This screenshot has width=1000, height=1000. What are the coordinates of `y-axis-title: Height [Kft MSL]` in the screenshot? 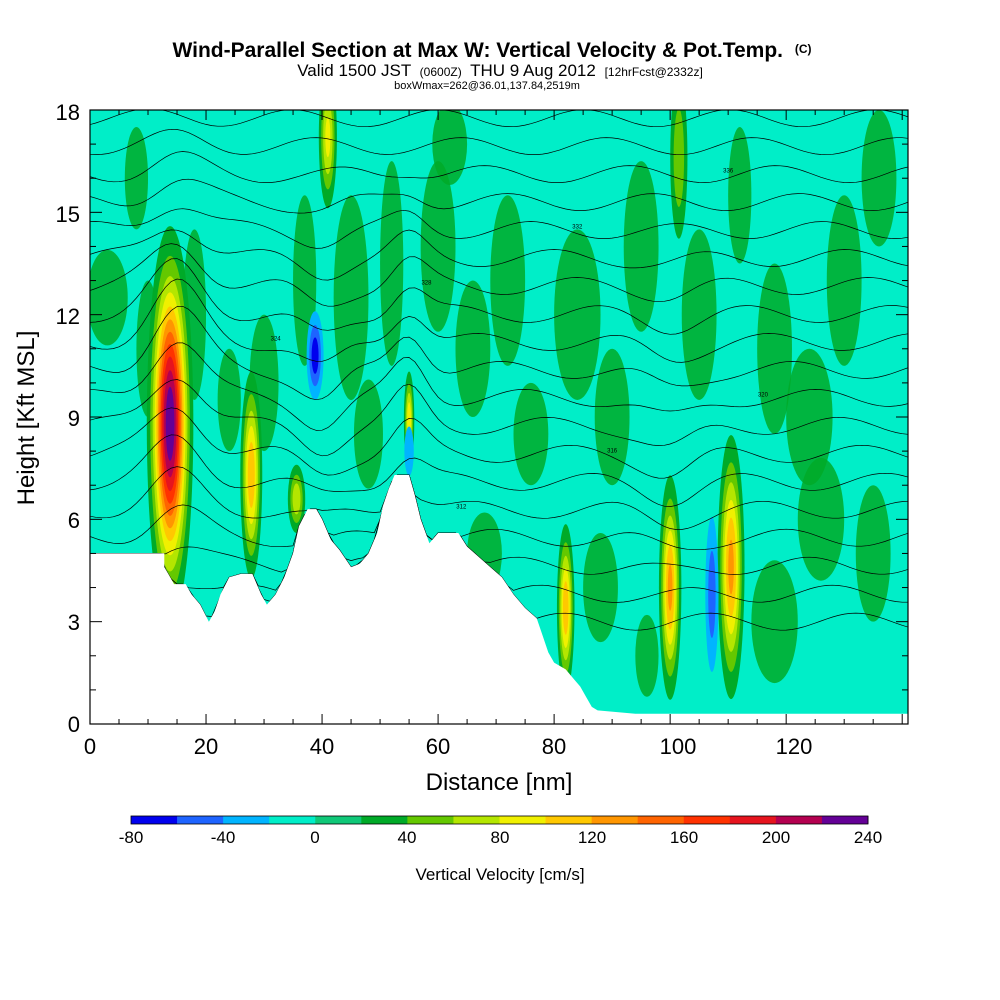 It's located at (26, 418).